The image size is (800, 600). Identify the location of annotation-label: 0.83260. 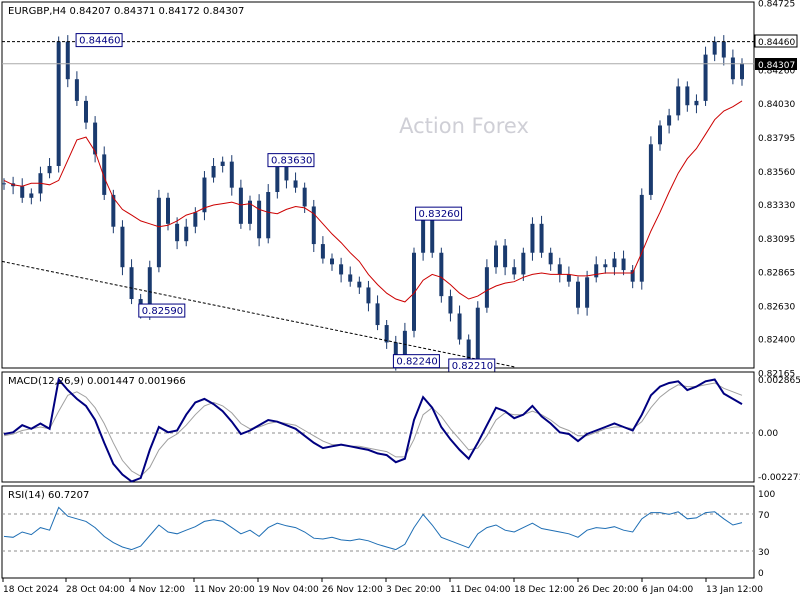
(439, 214).